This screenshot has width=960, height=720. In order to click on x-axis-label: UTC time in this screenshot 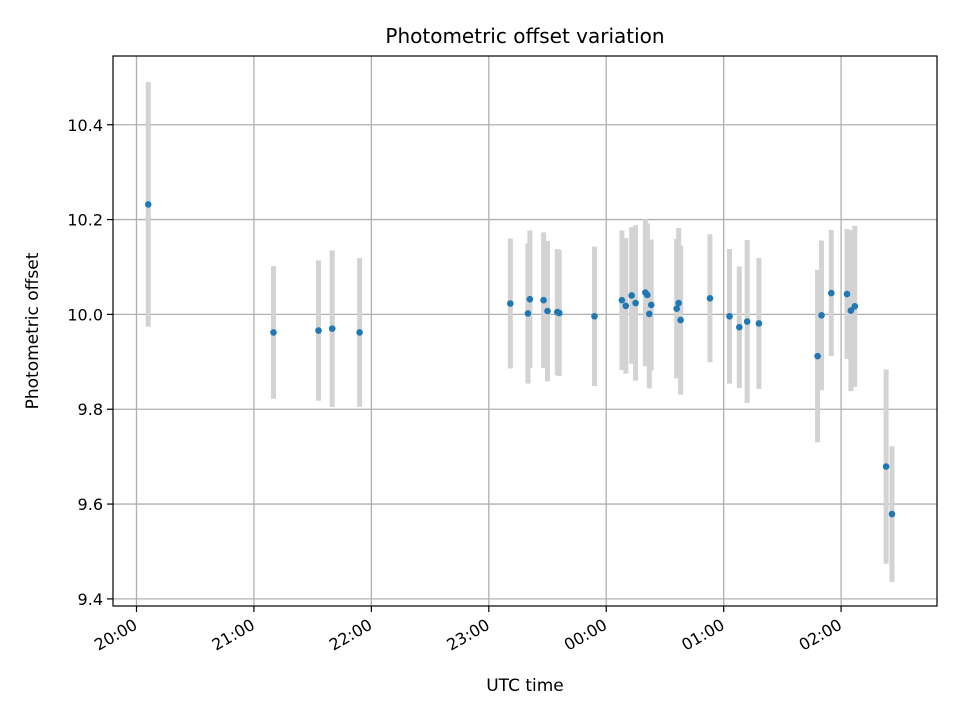, I will do `click(525, 686)`.